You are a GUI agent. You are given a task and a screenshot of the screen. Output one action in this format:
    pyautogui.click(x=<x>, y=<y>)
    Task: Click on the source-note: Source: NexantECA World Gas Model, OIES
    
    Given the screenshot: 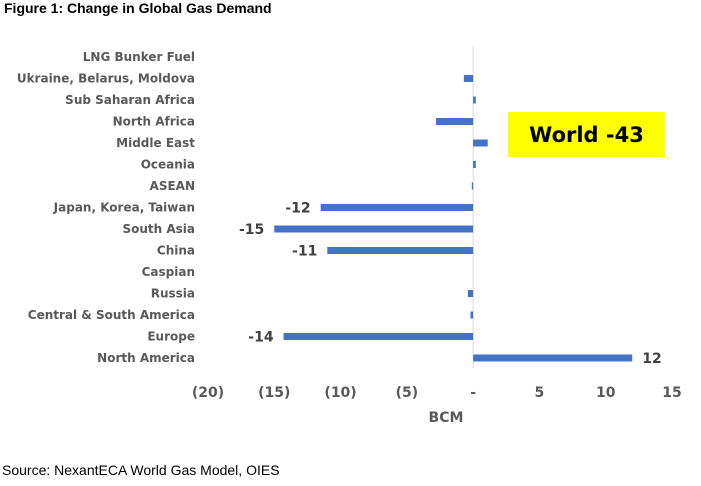 What is the action you would take?
    pyautogui.click(x=141, y=470)
    